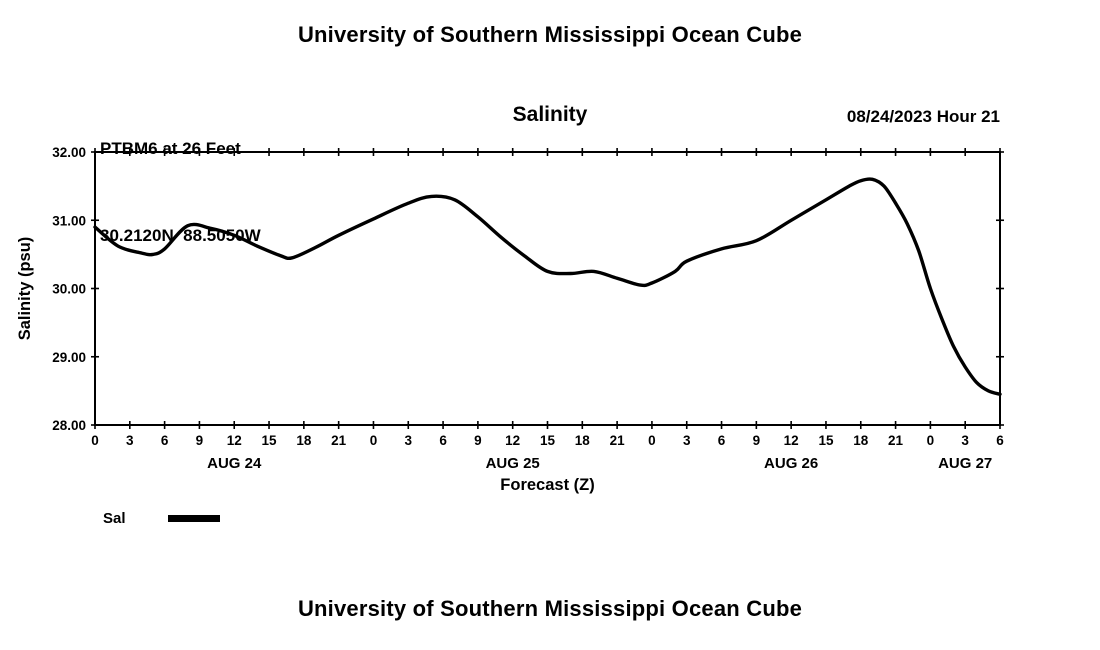  I want to click on y-tick-label: 28.00, so click(69, 425).